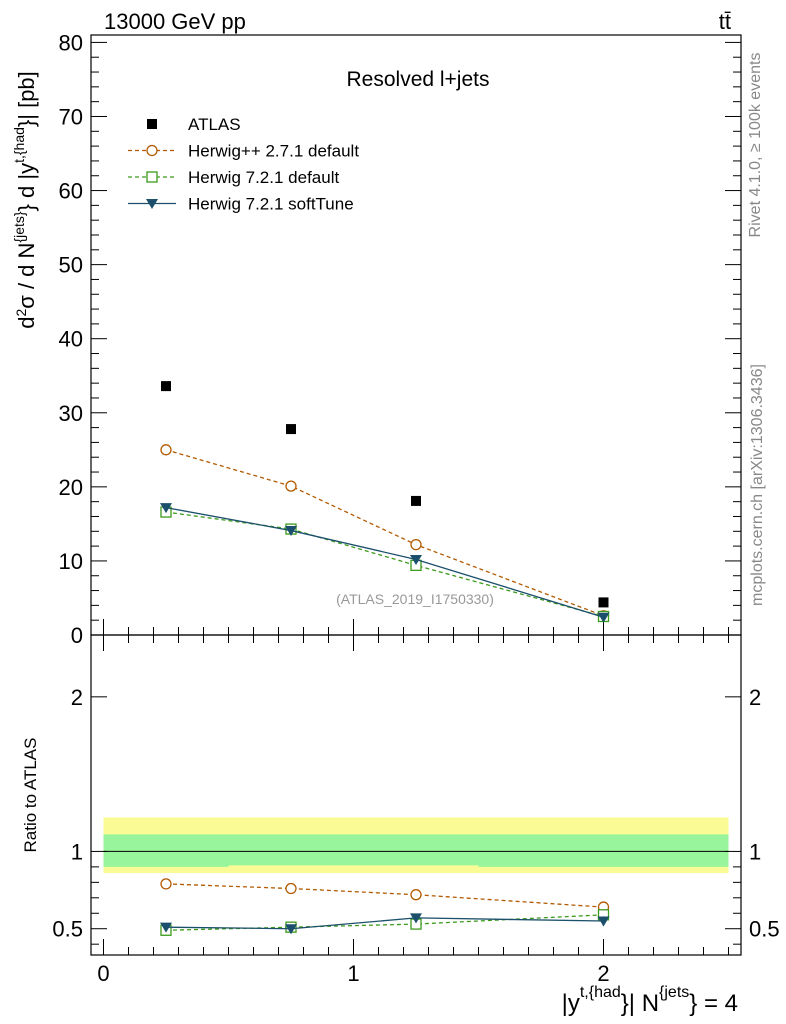 The height and width of the screenshot is (1024, 786). I want to click on ratio-y-tick-label-left: 1, so click(77, 851).